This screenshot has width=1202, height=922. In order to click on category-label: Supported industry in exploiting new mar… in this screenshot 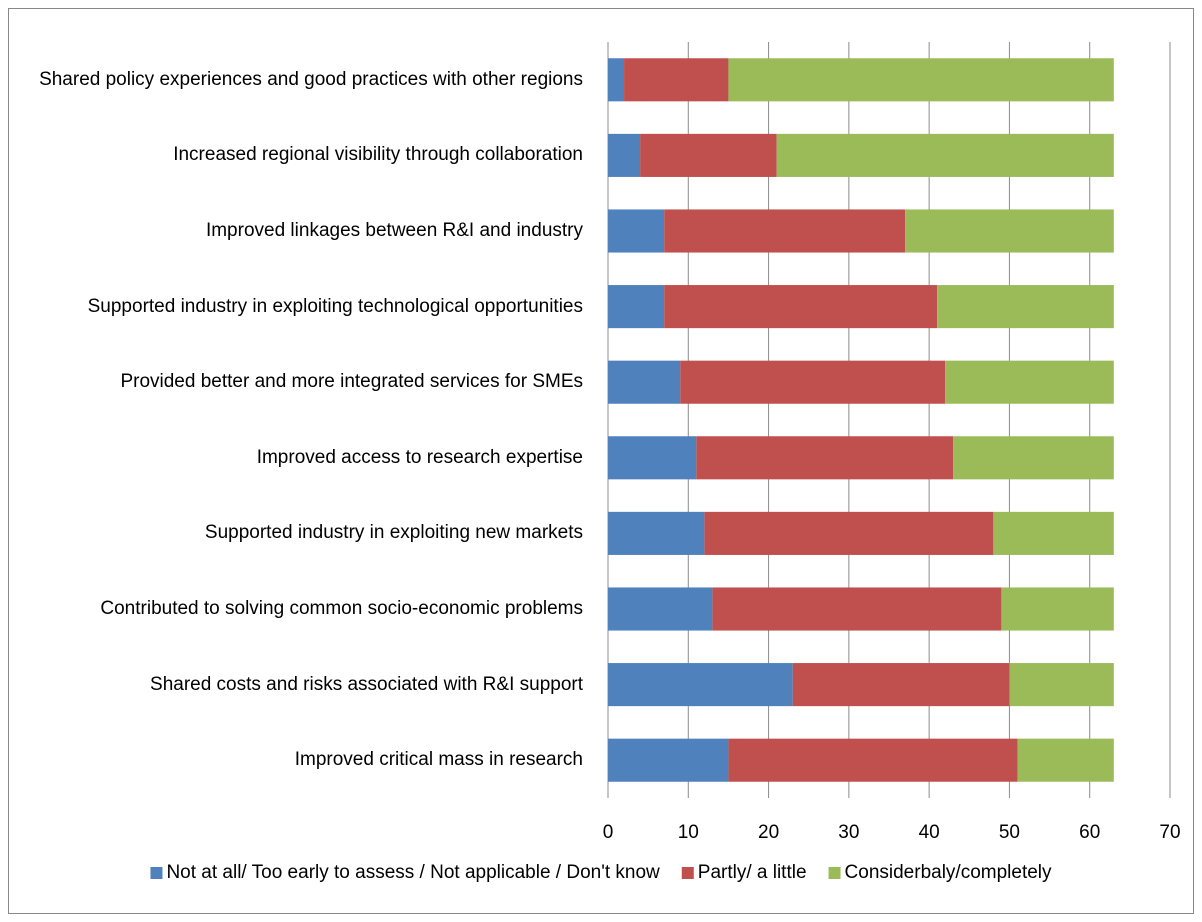, I will do `click(393, 533)`.